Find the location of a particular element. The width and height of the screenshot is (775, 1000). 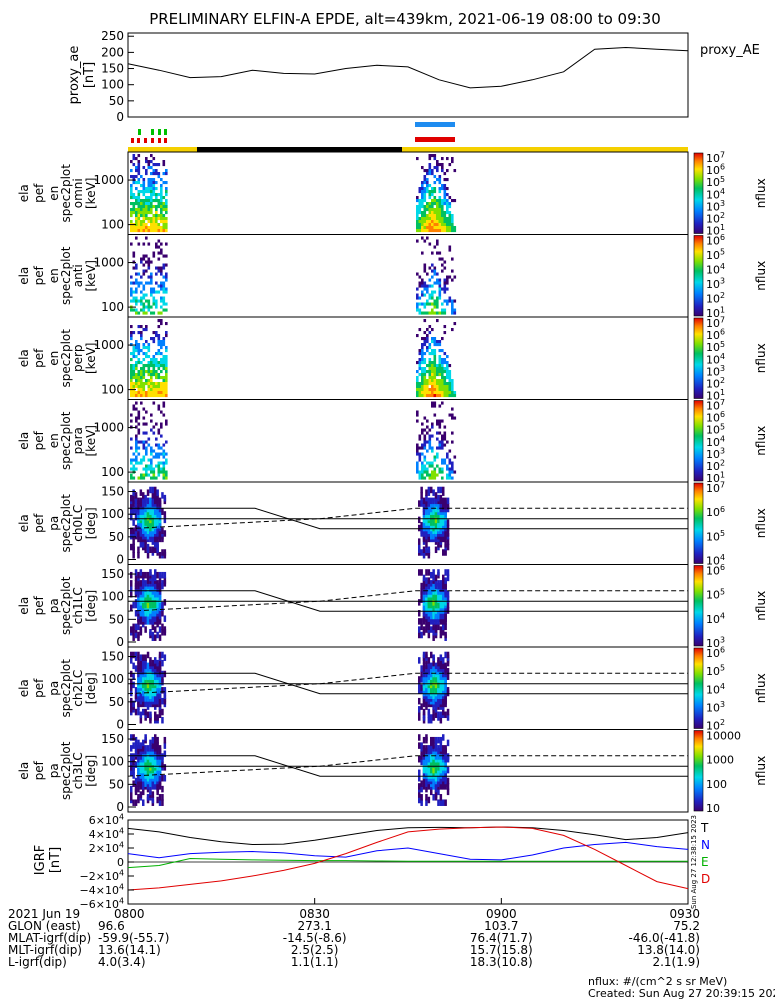

colorbar-tick-label: 10⁷ is located at coordinates (715, 158).